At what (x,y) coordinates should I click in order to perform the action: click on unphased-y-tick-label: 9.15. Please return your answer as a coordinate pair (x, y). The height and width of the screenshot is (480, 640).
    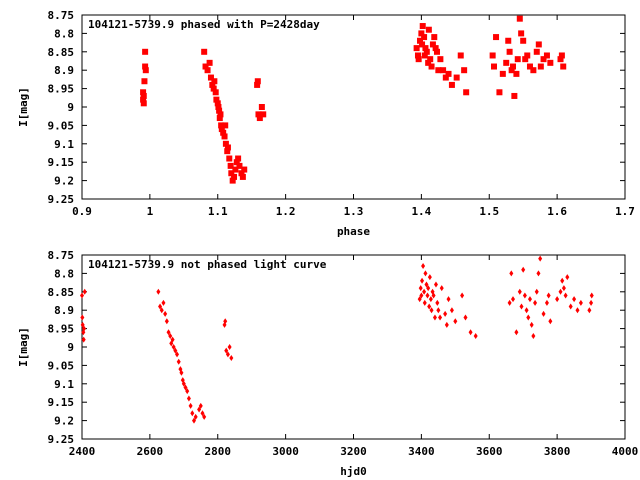
    Looking at the image, I should click on (61, 402).